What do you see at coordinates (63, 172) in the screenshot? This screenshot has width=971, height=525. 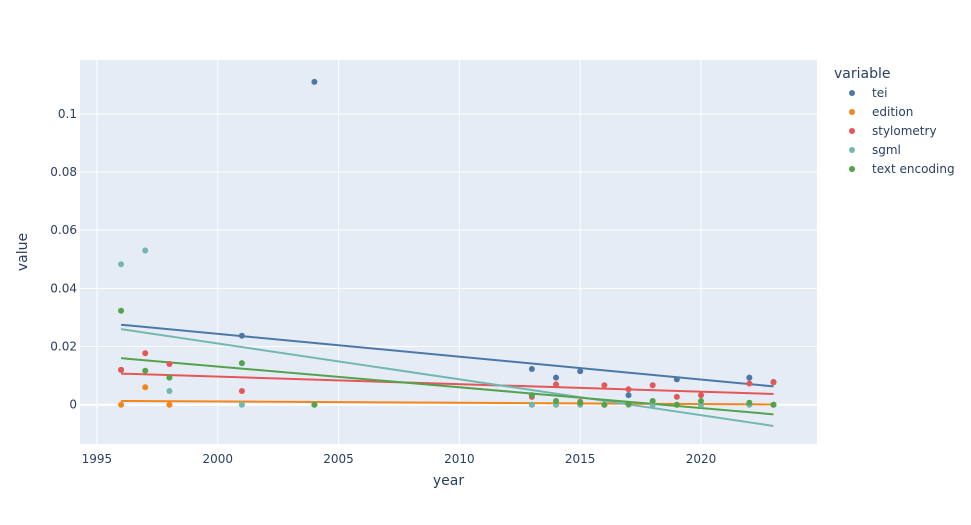 I see `y-tick-label: 0.08` at bounding box center [63, 172].